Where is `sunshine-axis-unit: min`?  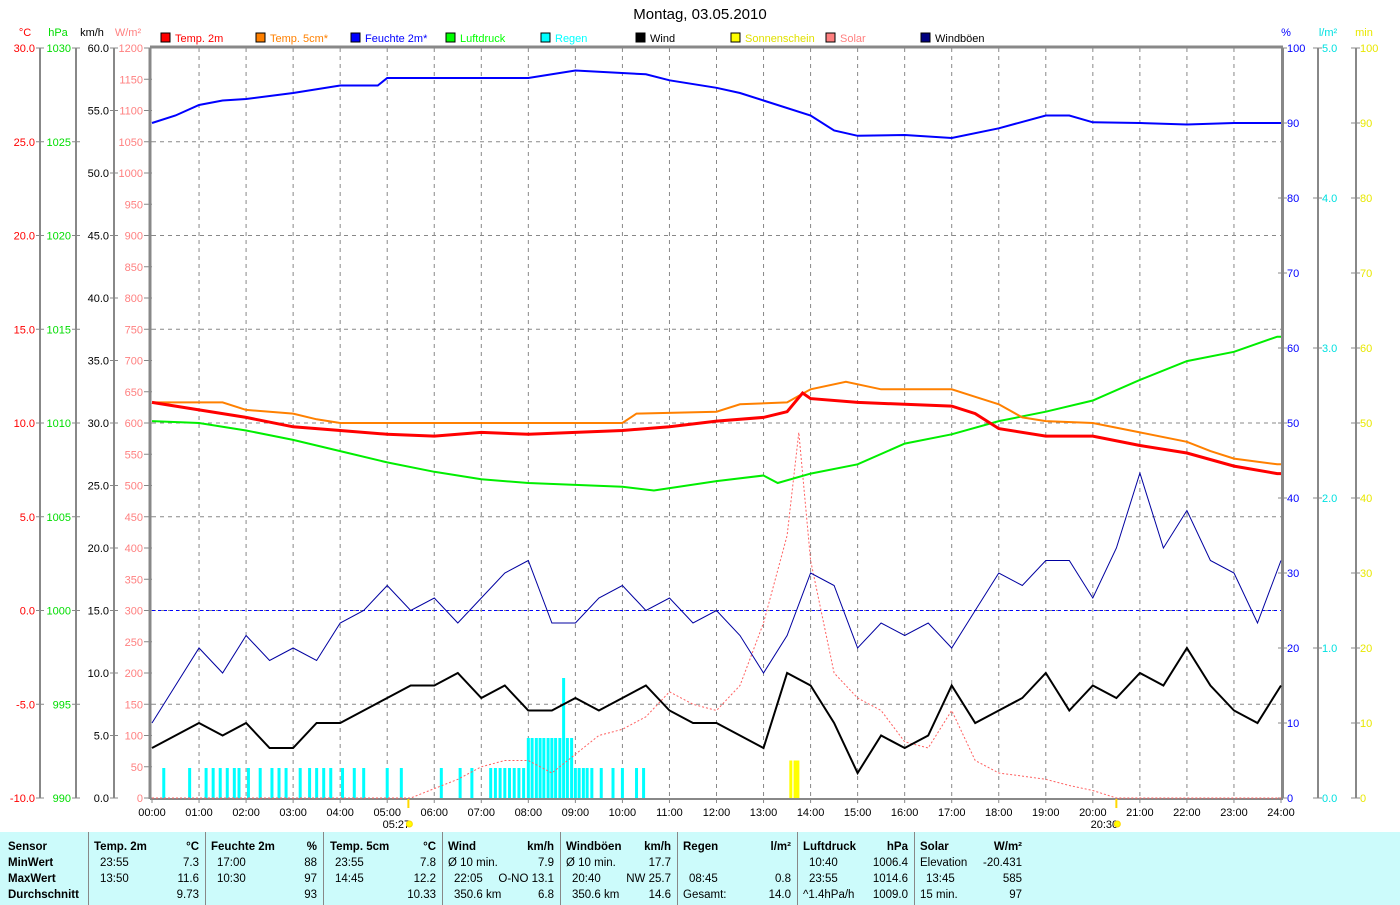
sunshine-axis-unit: min is located at coordinates (1364, 33).